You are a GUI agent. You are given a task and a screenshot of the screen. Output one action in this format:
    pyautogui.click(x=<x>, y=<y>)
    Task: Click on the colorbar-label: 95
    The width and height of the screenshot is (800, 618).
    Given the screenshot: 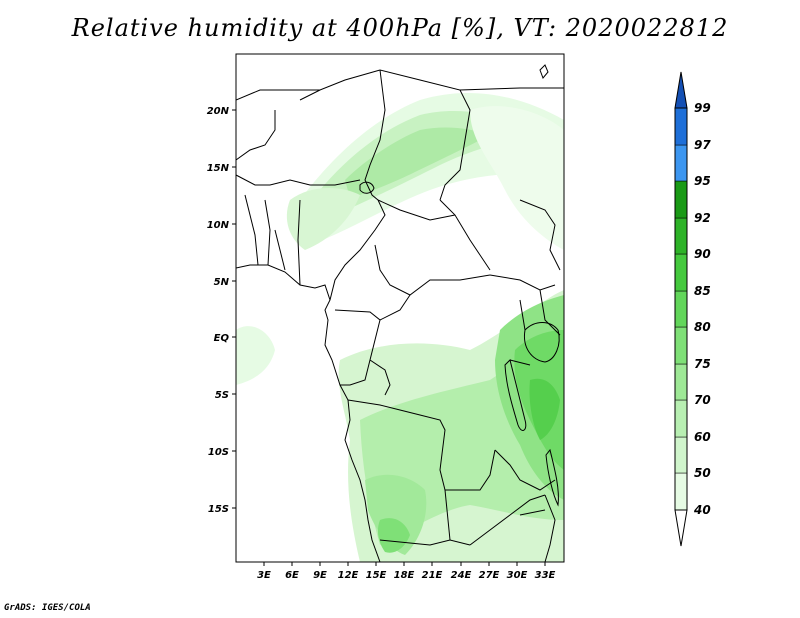 What is the action you would take?
    pyautogui.click(x=702, y=181)
    